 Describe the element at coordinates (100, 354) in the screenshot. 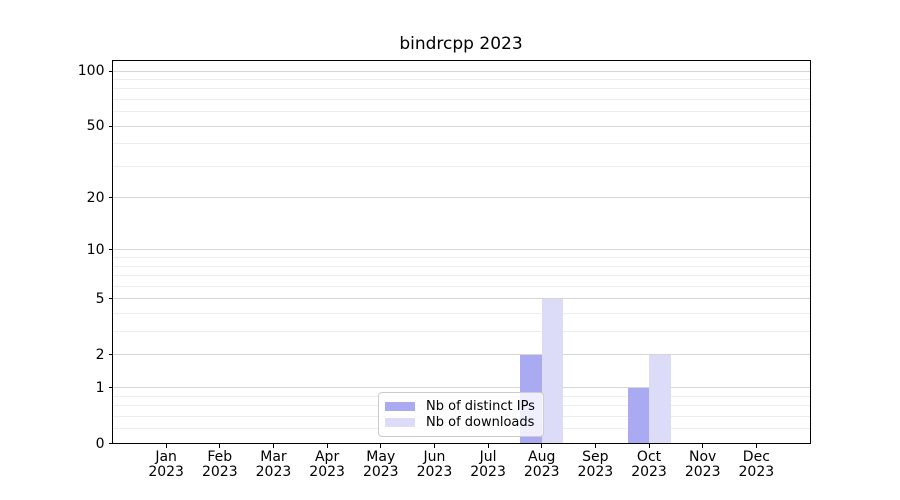

I see `y-tick-label: 2` at that location.